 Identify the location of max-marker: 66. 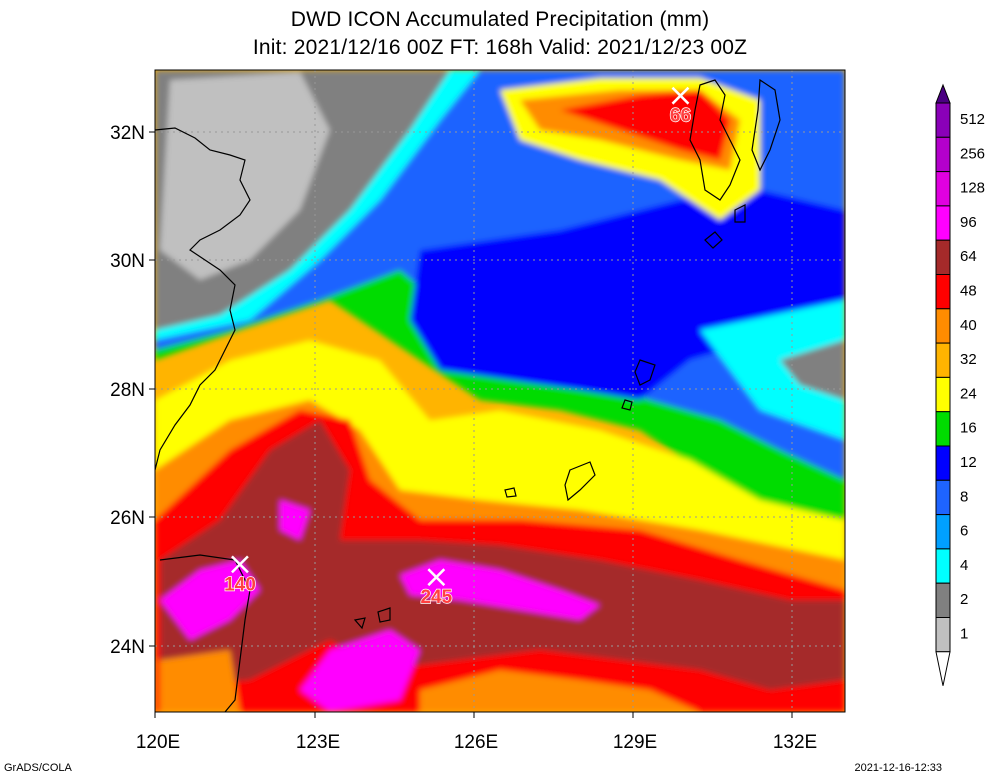
(680, 106).